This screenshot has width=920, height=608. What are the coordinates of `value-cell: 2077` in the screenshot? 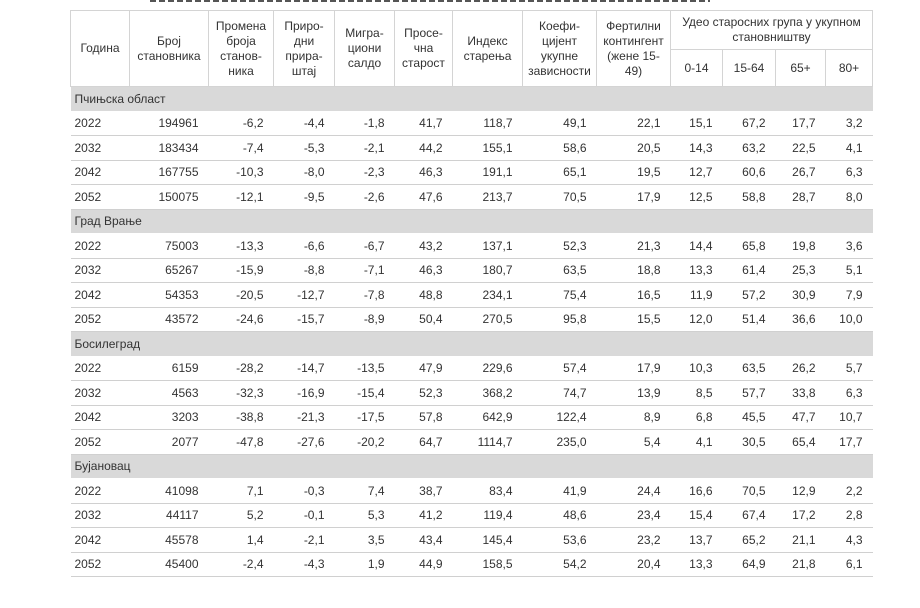 It's located at (169, 442).